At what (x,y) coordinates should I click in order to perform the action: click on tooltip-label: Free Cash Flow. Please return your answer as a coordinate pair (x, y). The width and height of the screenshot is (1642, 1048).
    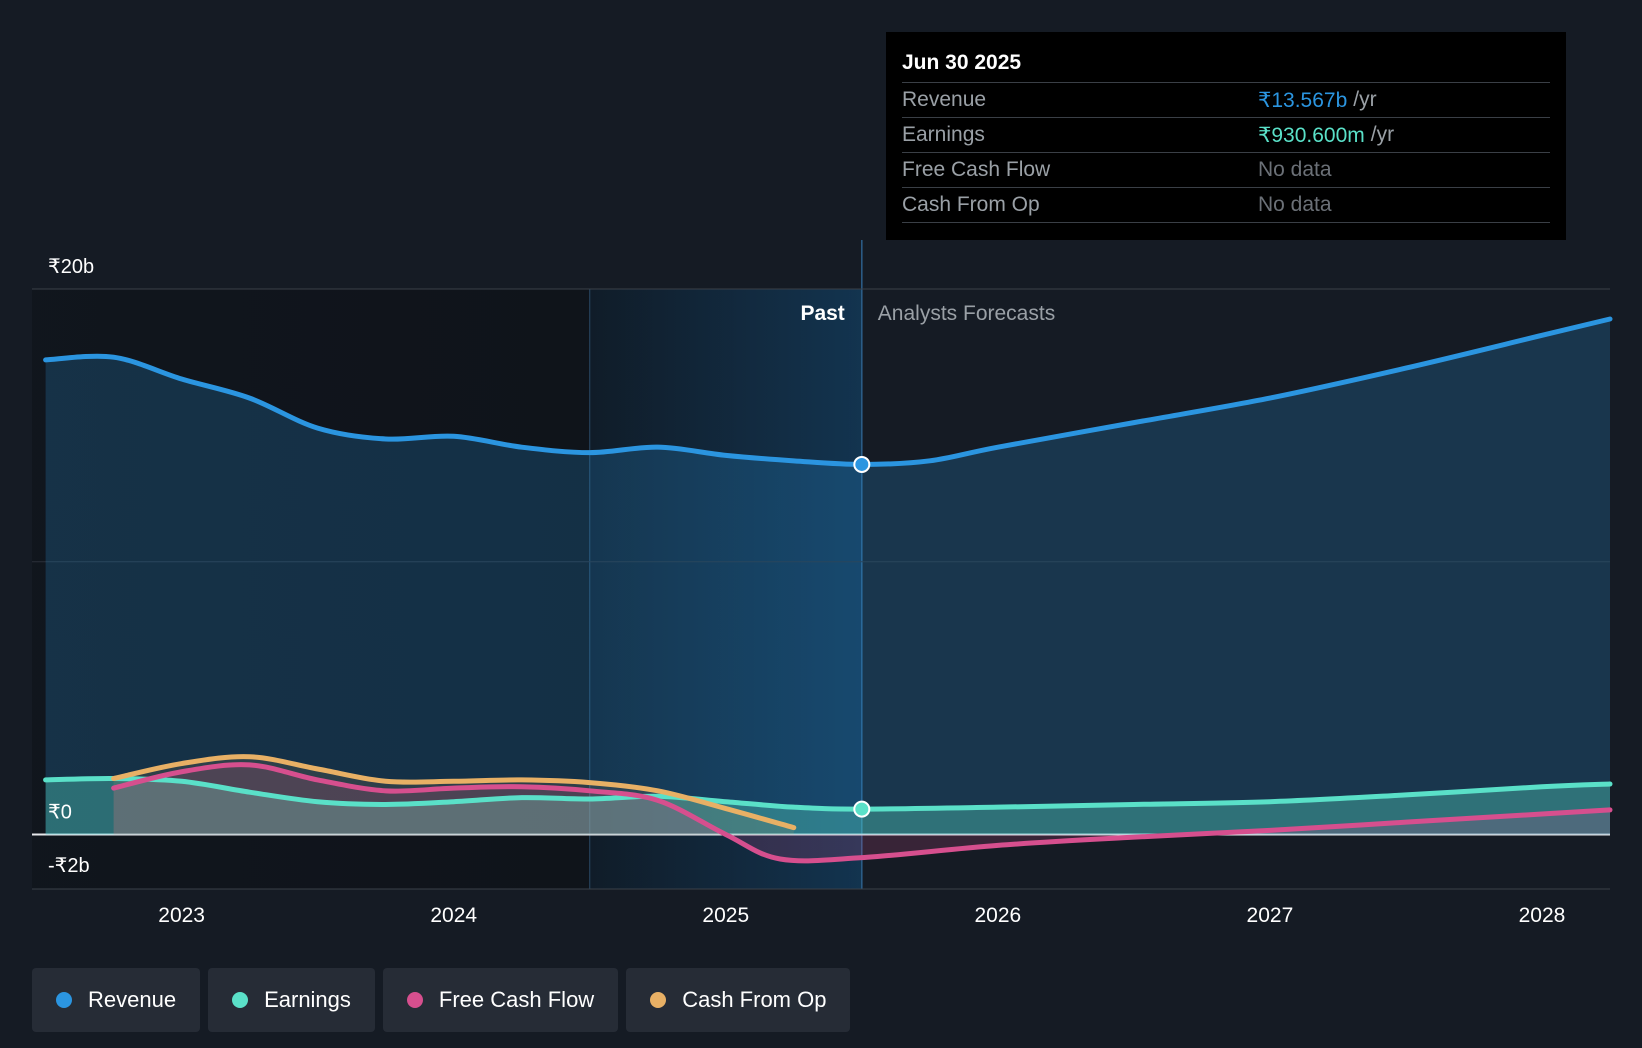
    Looking at the image, I should click on (976, 169).